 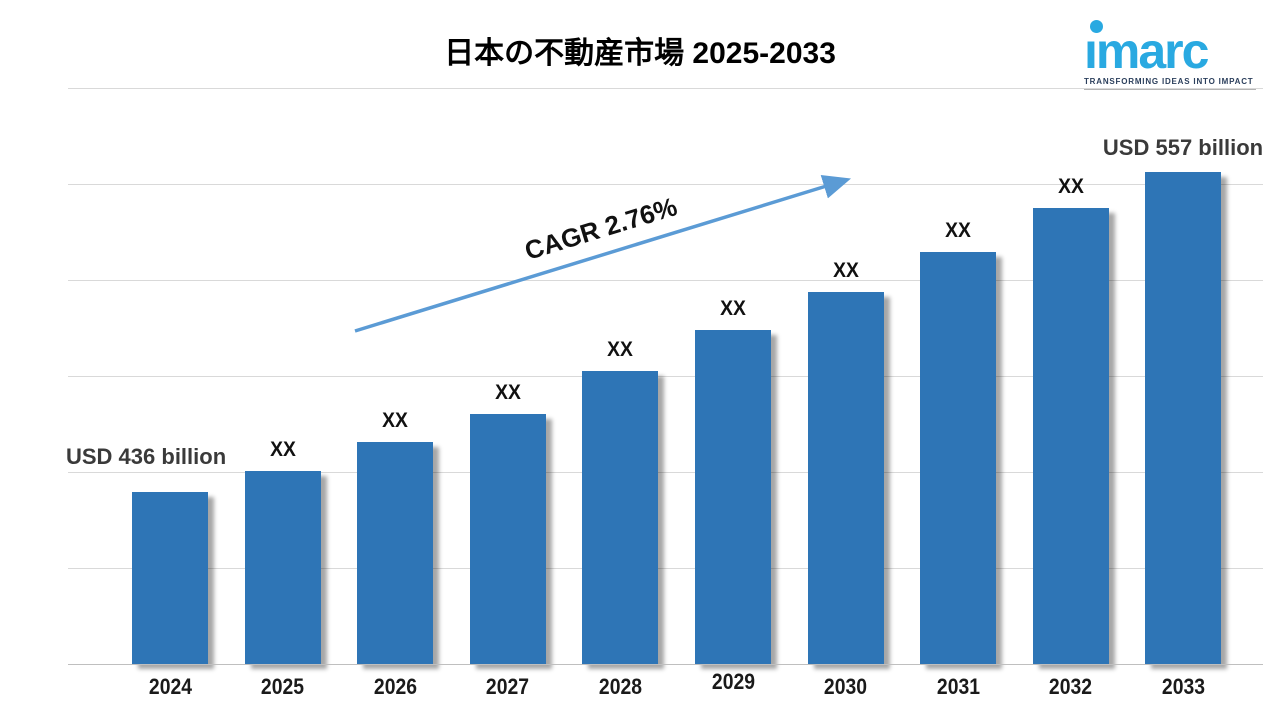 What do you see at coordinates (846, 686) in the screenshot?
I see `x-axis-label-2030: 2030` at bounding box center [846, 686].